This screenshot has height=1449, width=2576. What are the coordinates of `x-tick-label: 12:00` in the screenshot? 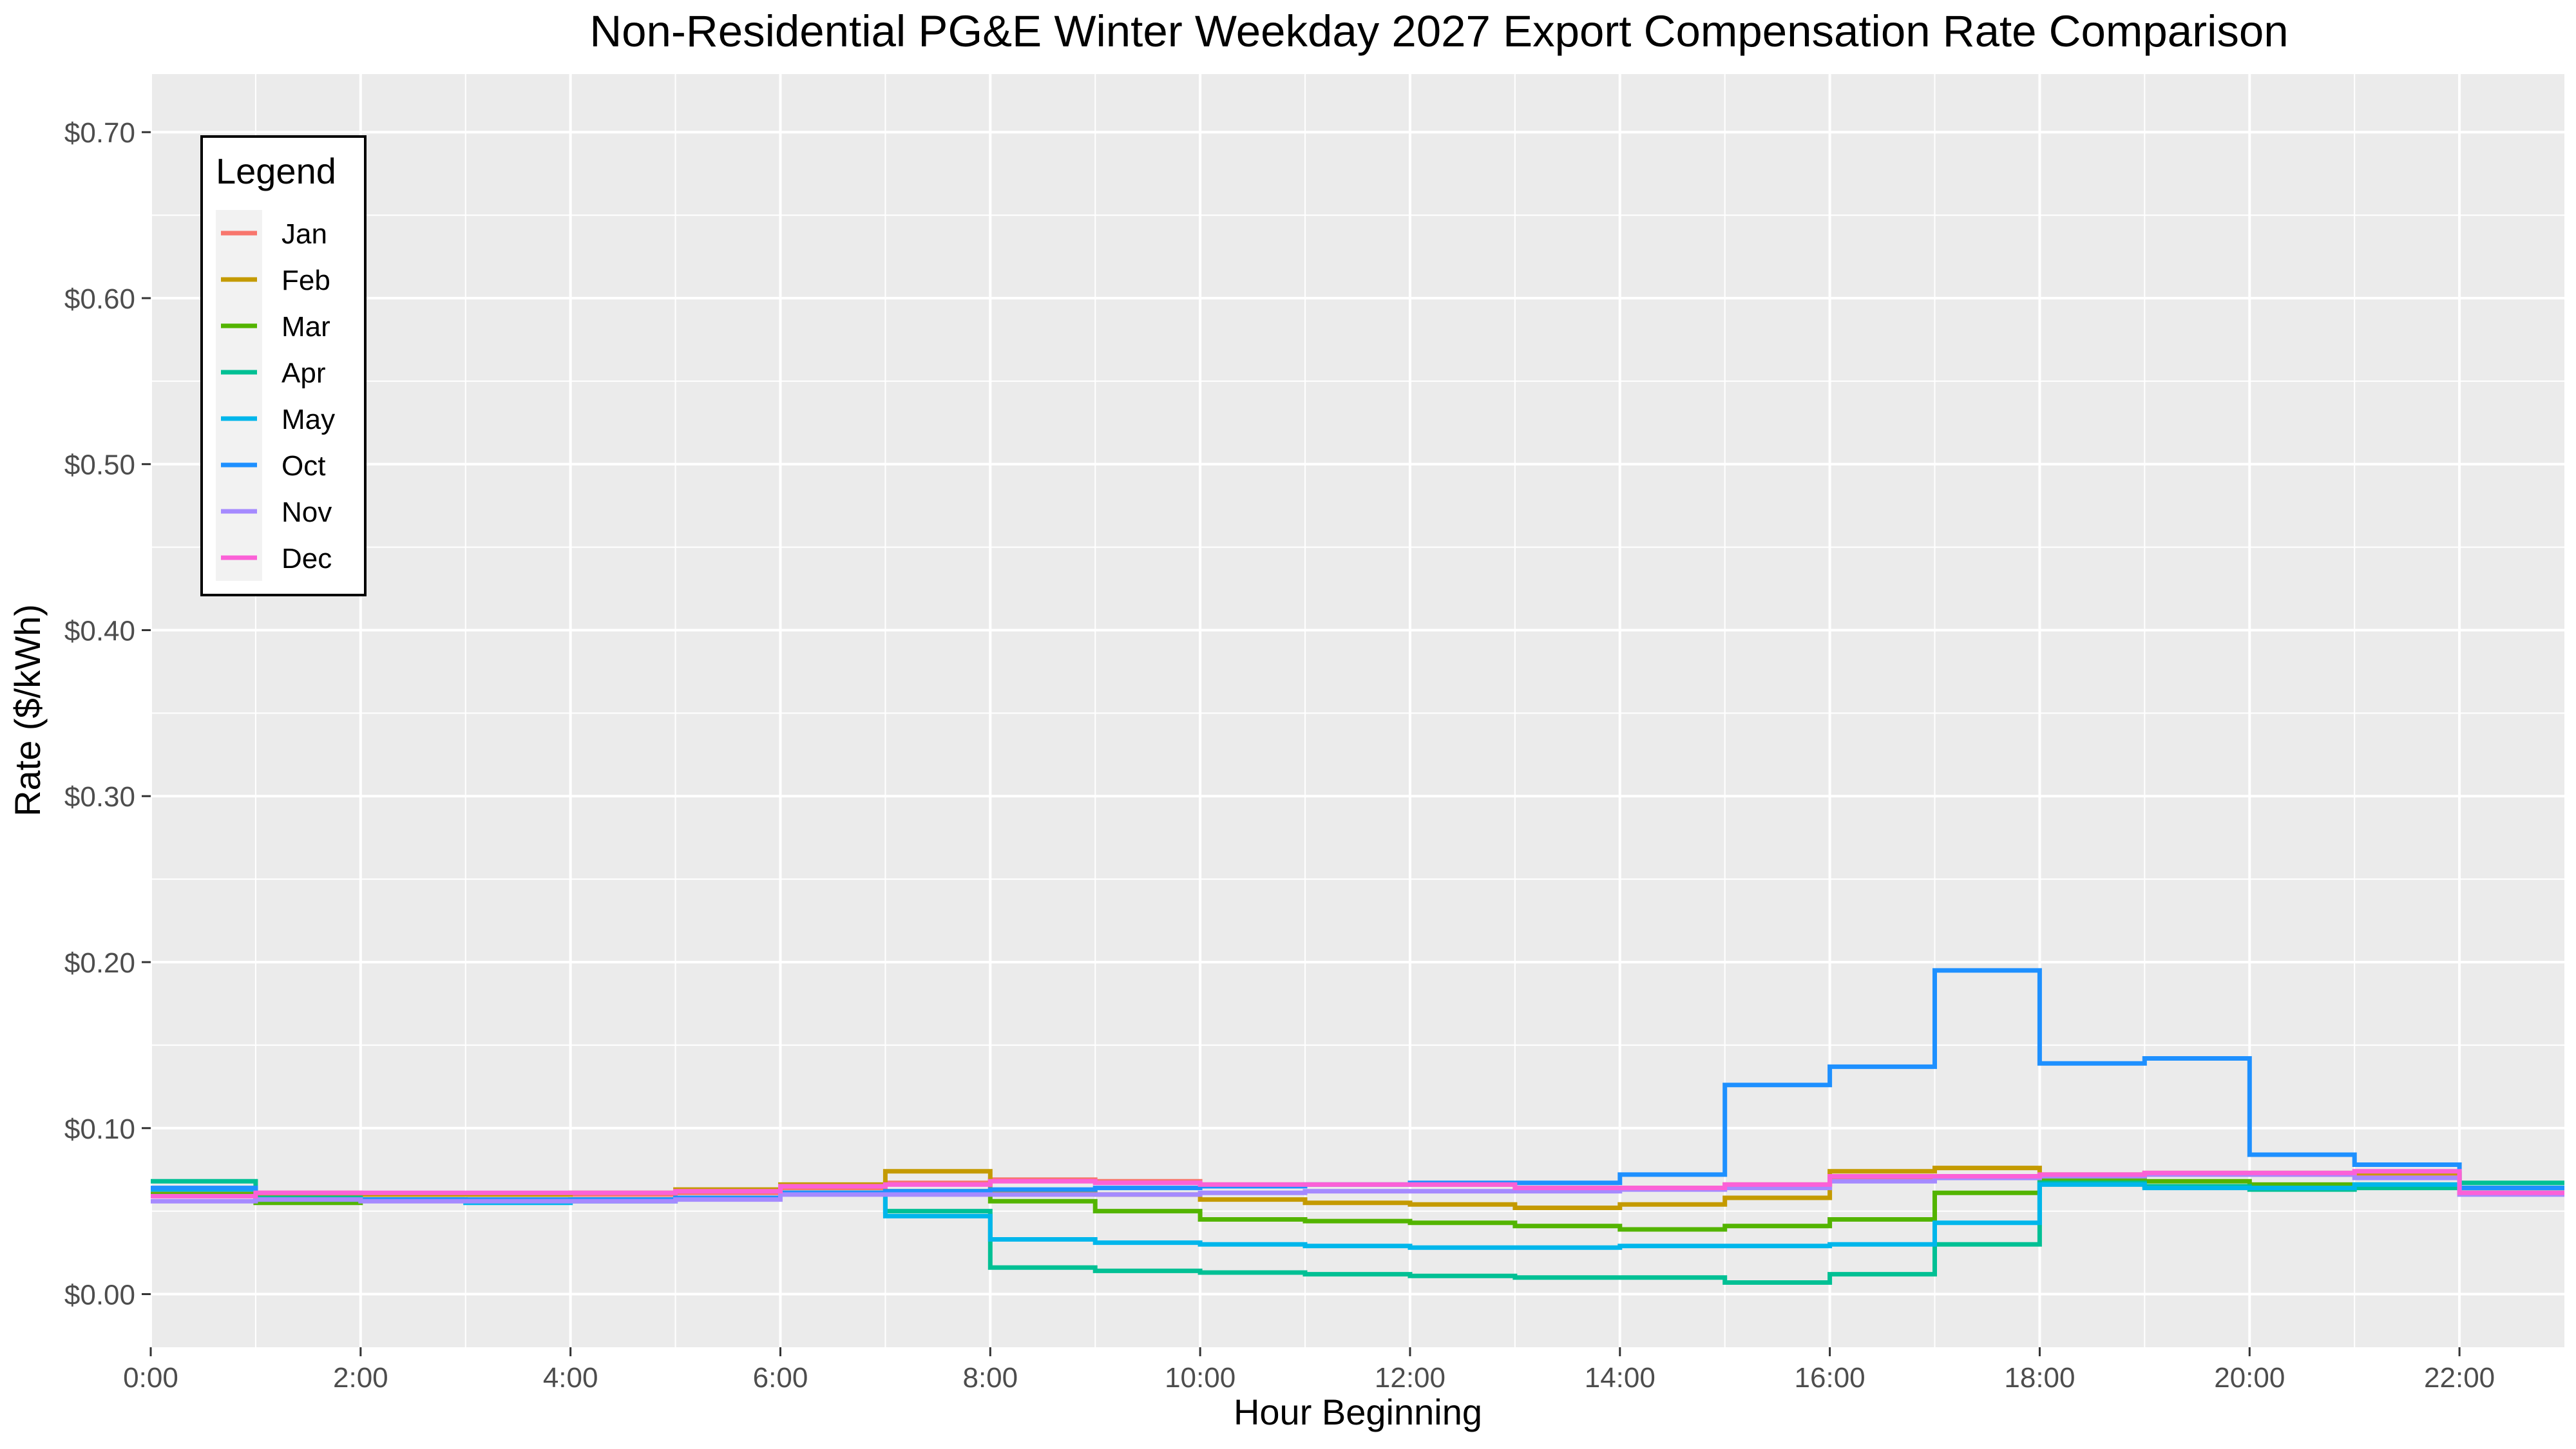 It's located at (1410, 1378).